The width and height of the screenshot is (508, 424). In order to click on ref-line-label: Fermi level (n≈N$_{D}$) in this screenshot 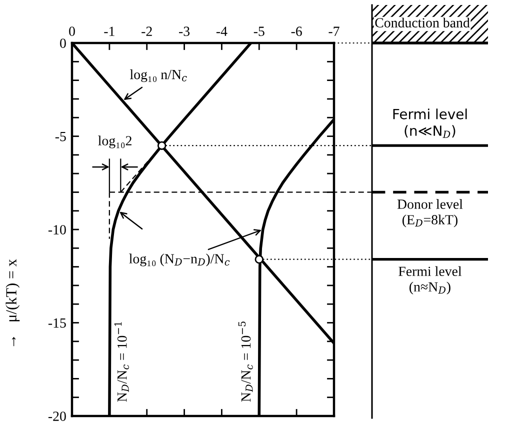, I will do `click(430, 280)`.